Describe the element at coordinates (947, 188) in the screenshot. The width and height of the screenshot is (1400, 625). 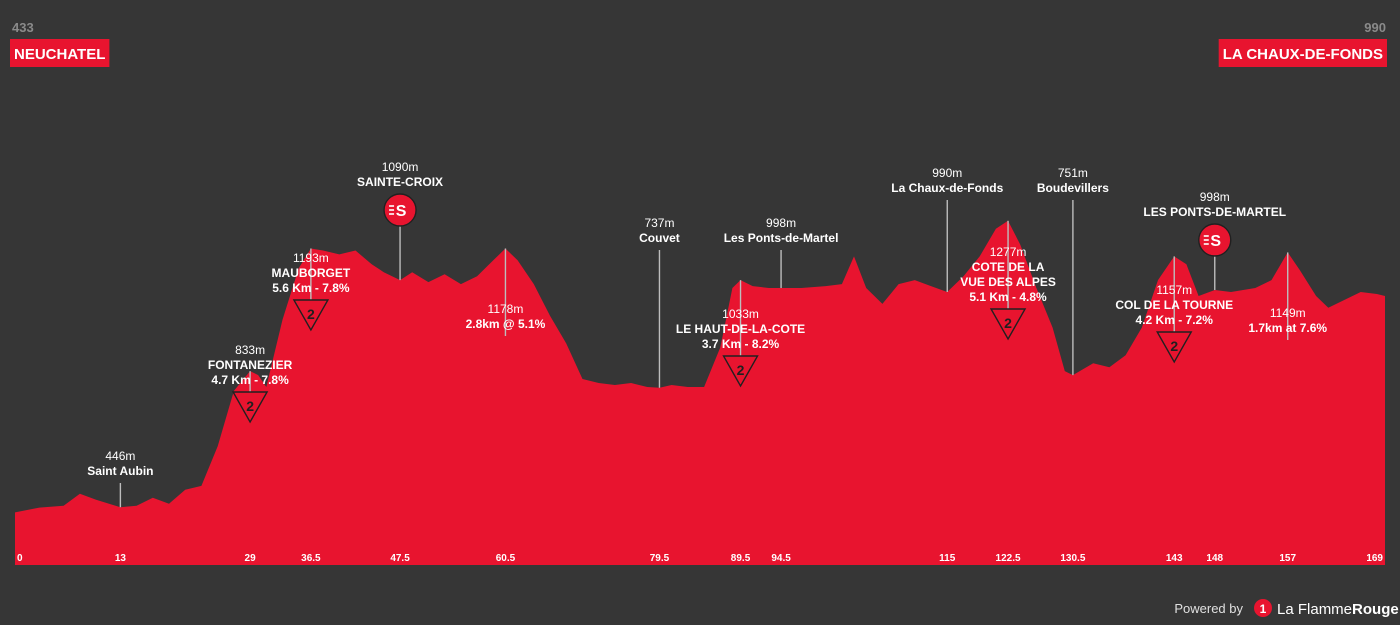
I see `pin-name-label: La Chaux-de-Fonds` at that location.